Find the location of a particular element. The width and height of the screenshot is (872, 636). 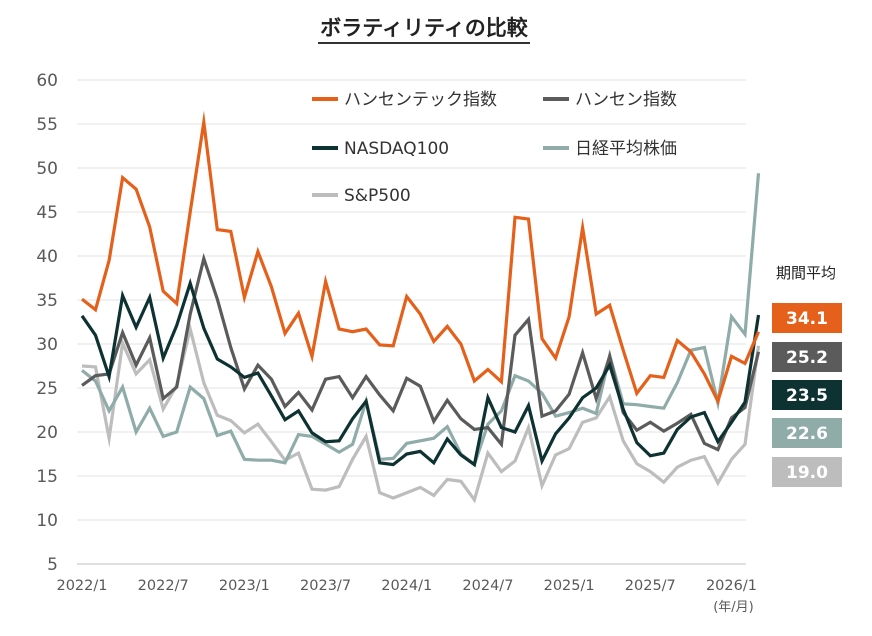

x-tick-label: 2023/1 is located at coordinates (244, 586).